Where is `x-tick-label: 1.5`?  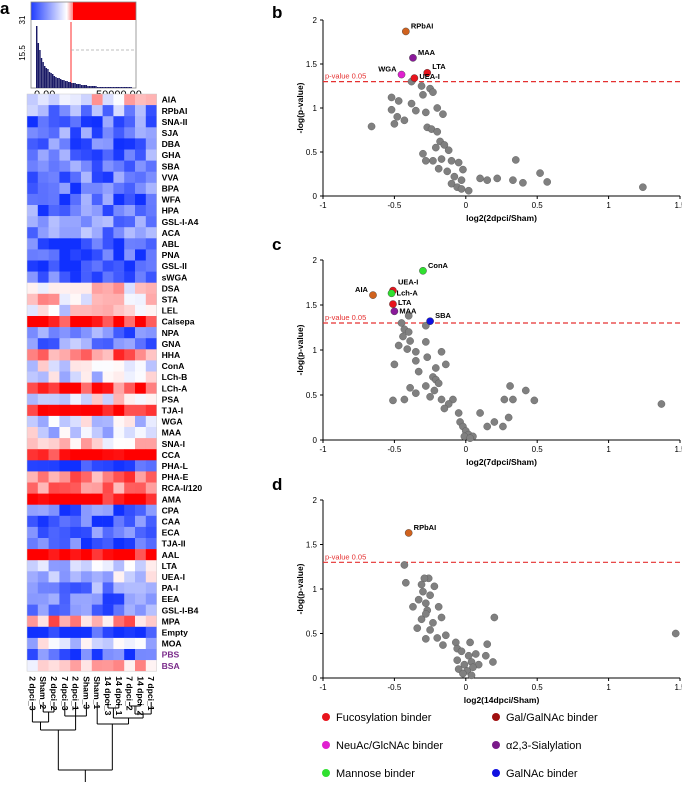
x-tick-label: 1.5 is located at coordinates (678, 449).